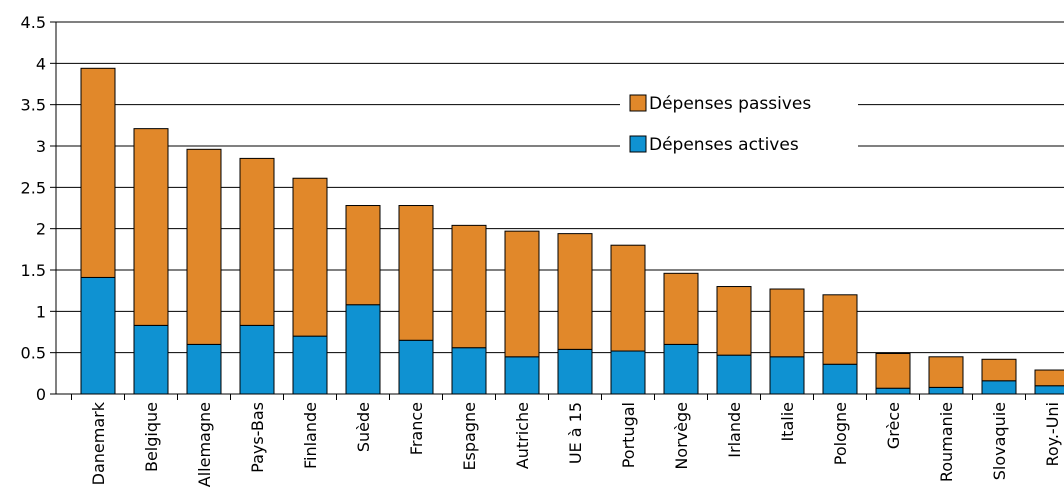 This screenshot has height=502, width=1064. I want to click on x-tick-label: Danemark, so click(98, 443).